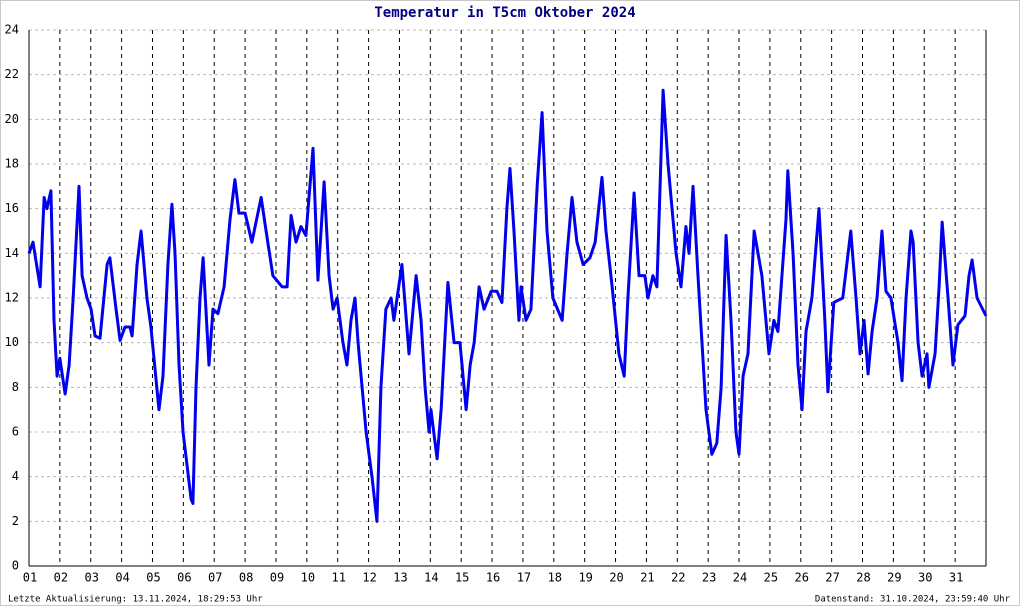 The height and width of the screenshot is (606, 1020). Describe the element at coordinates (246, 578) in the screenshot. I see `x-tick-label: 08` at that location.